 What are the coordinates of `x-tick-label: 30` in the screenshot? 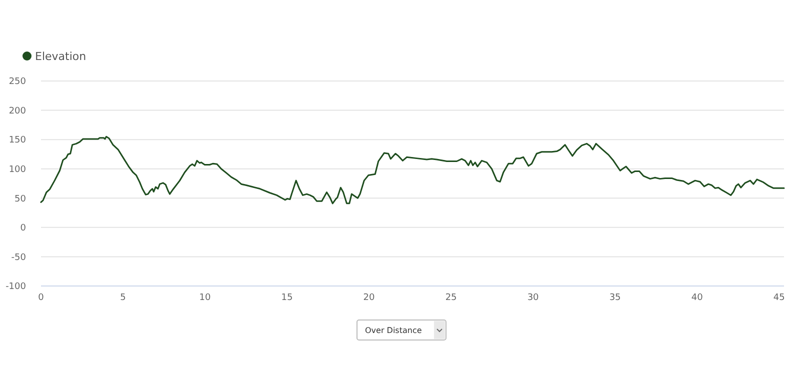 It's located at (533, 298).